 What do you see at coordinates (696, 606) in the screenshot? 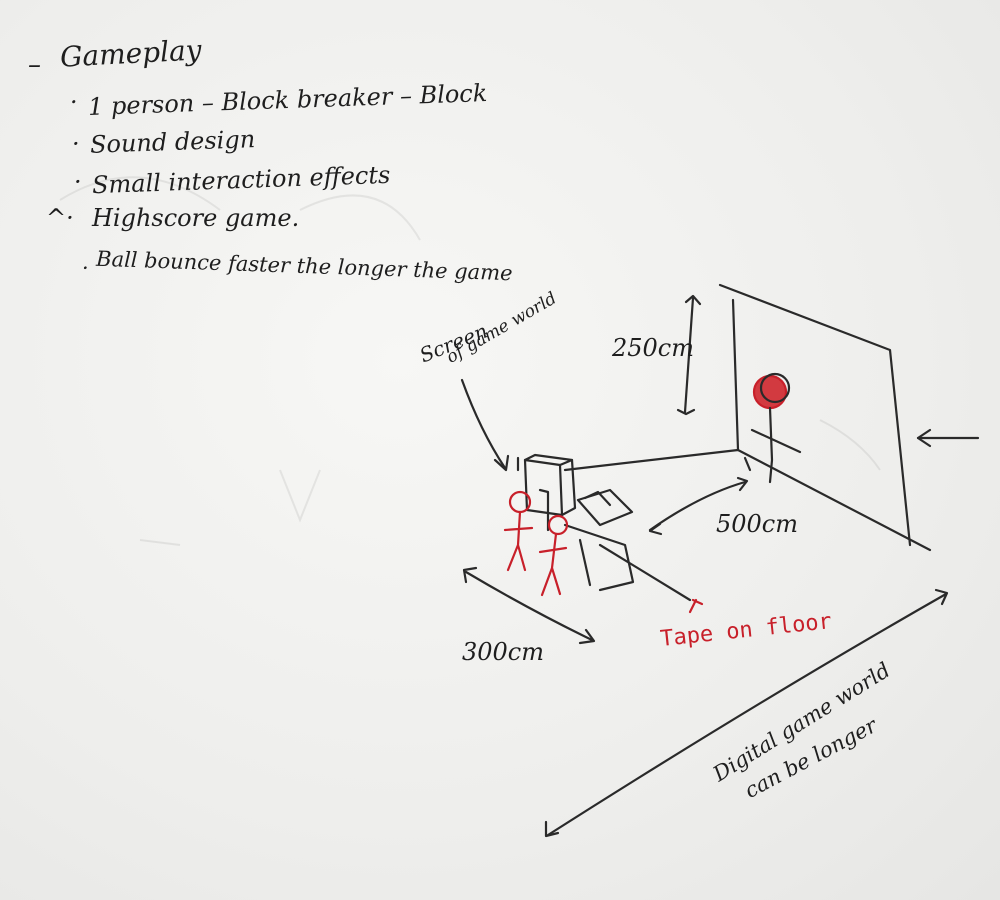
I see `tape-pointer` at bounding box center [696, 606].